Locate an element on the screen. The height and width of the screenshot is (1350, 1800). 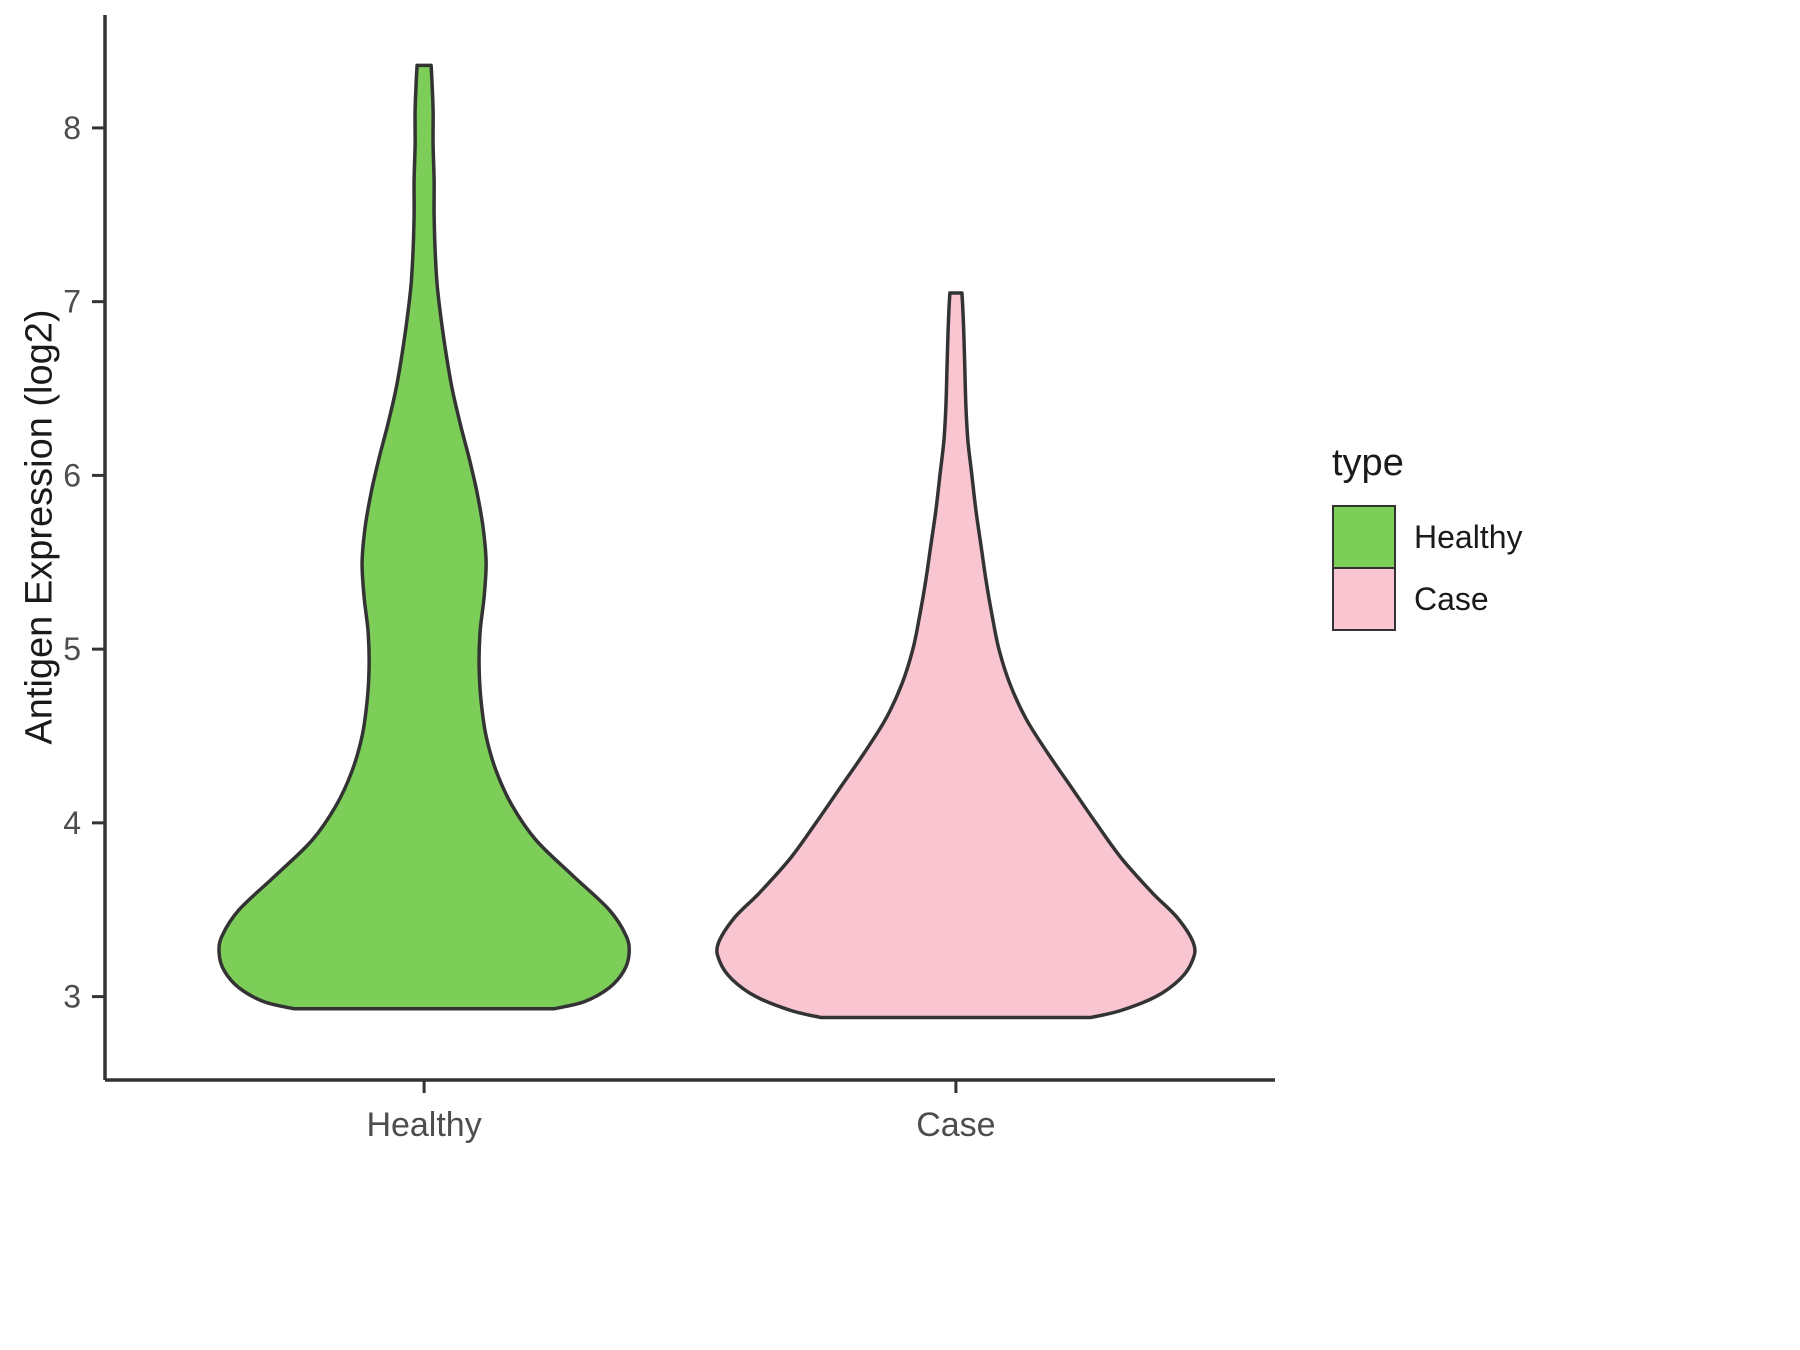
y-tick-label: 8 is located at coordinates (72, 128).